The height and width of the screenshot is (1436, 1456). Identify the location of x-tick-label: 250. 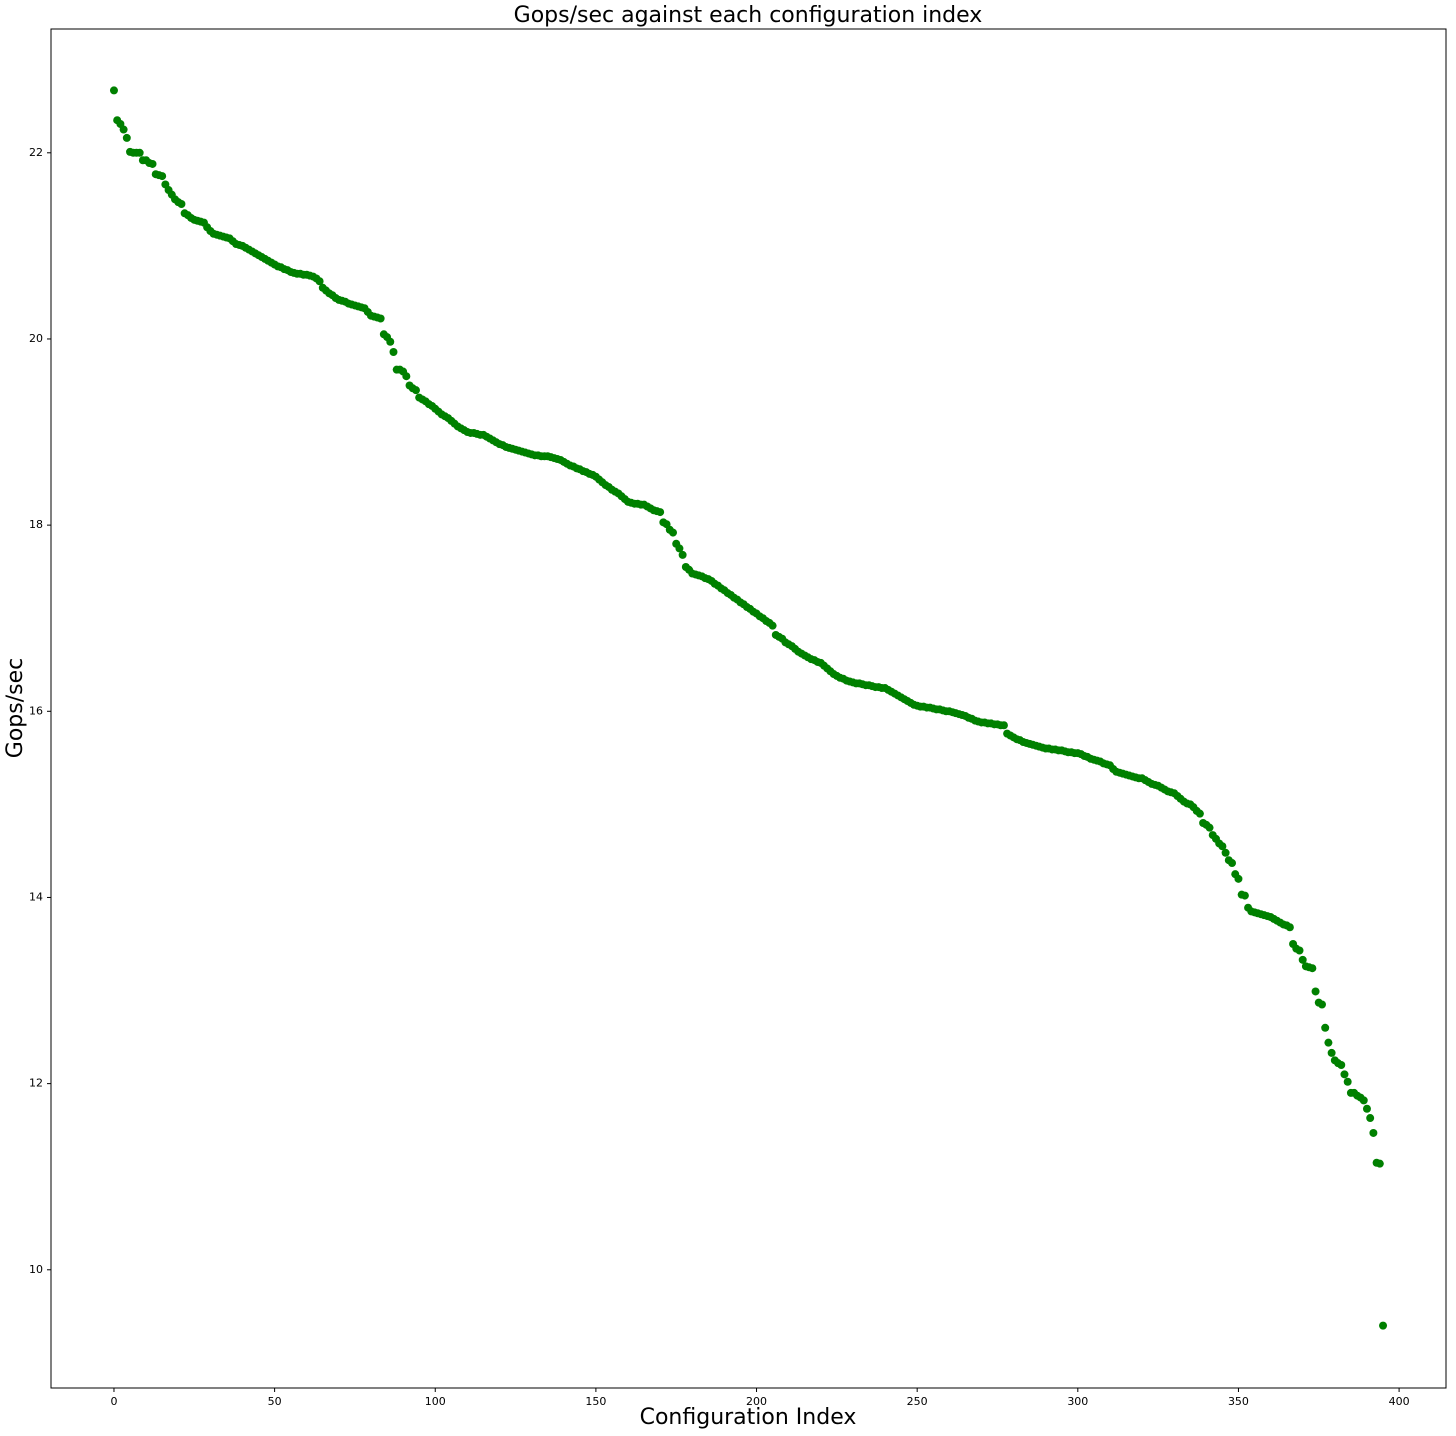
(917, 1401).